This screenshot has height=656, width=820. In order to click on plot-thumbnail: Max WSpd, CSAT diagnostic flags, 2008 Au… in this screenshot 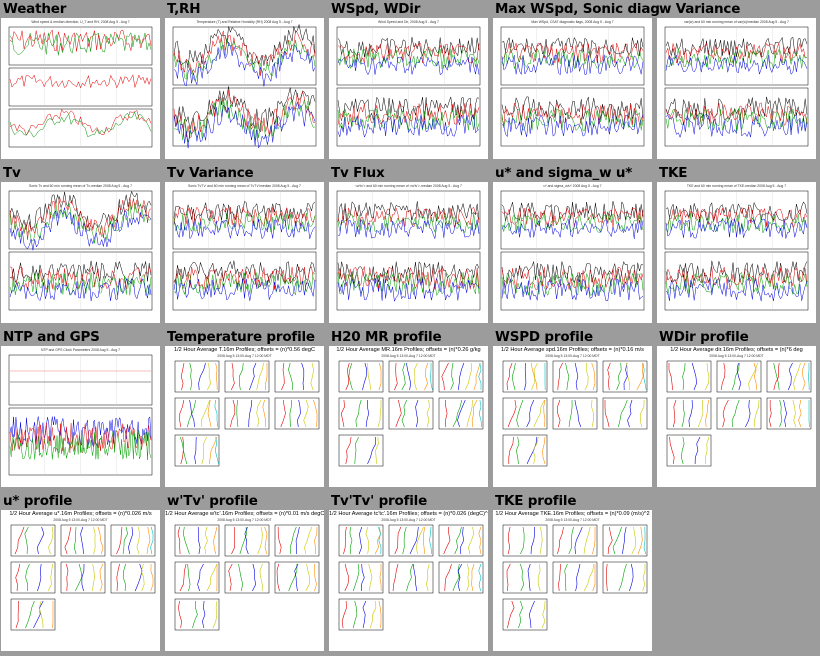, I will do `click(572, 88)`.